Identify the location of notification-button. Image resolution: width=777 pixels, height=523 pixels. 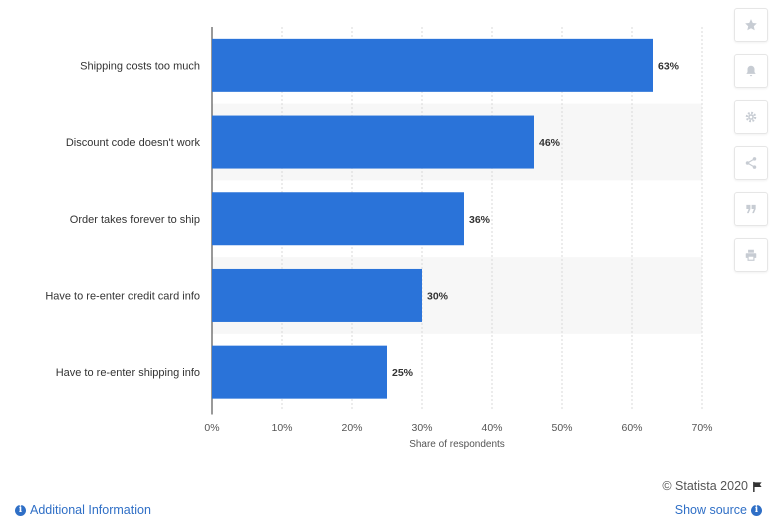
(751, 71).